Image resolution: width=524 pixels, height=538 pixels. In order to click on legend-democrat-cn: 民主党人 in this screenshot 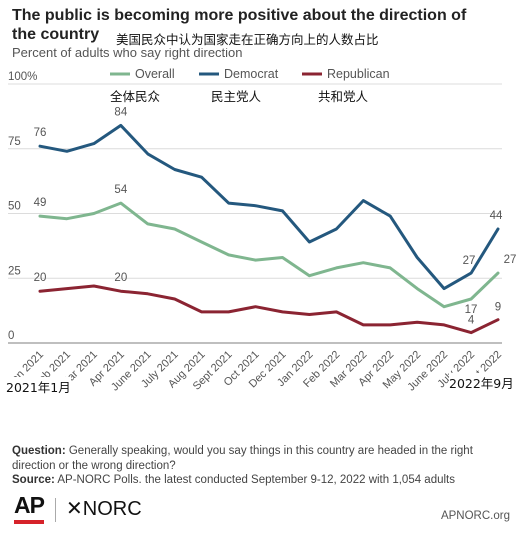, I will do `click(236, 96)`.